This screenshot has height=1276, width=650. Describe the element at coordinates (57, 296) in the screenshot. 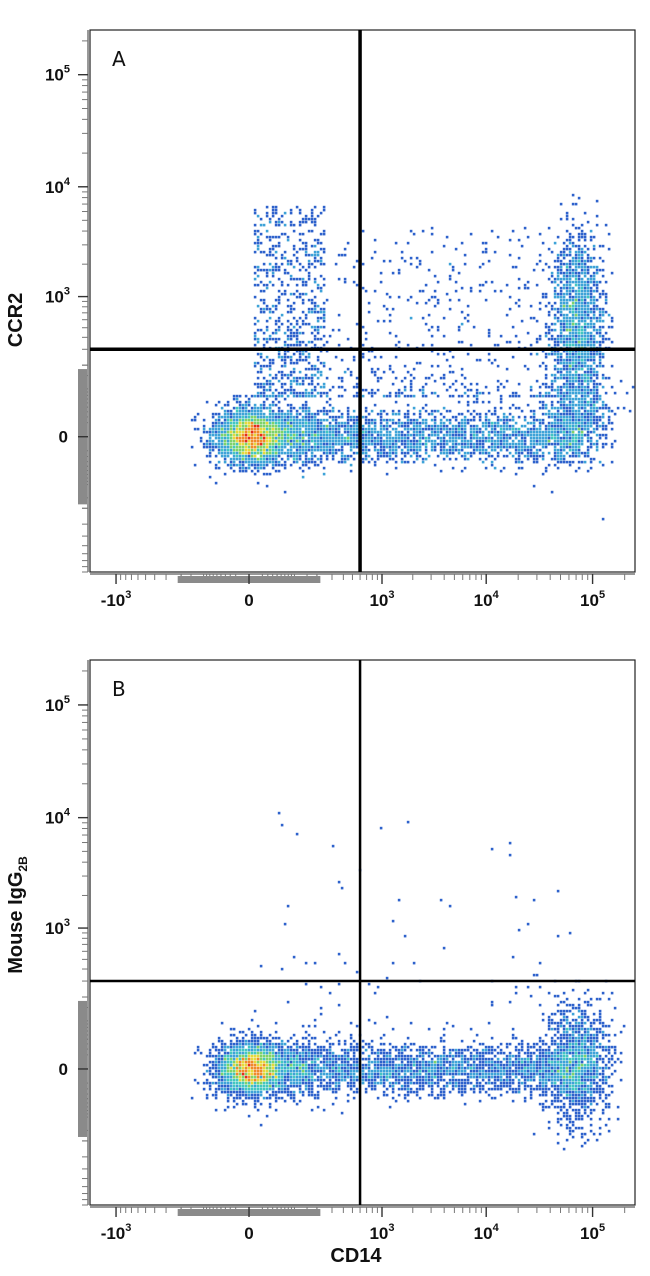

I see `y-tick-label: 103` at that location.